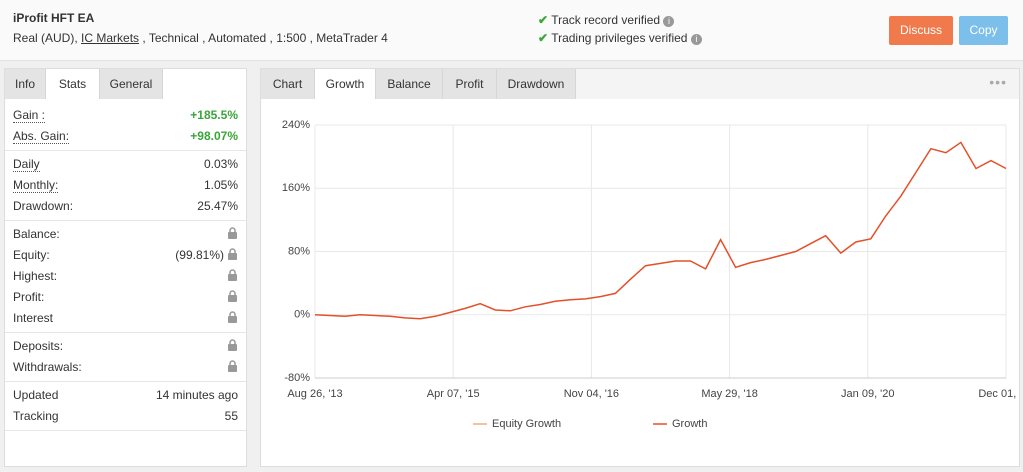 The width and height of the screenshot is (1023, 472). What do you see at coordinates (220, 164) in the screenshot?
I see `value-text: 0.03%` at bounding box center [220, 164].